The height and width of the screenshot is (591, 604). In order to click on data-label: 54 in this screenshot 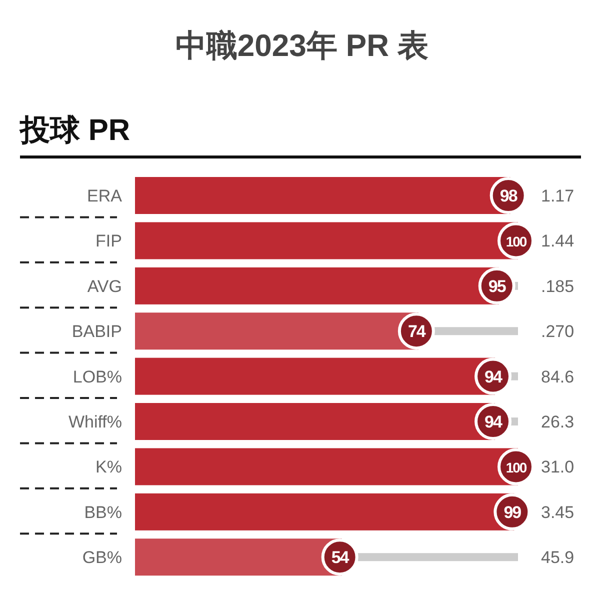, I will do `click(340, 558)`.